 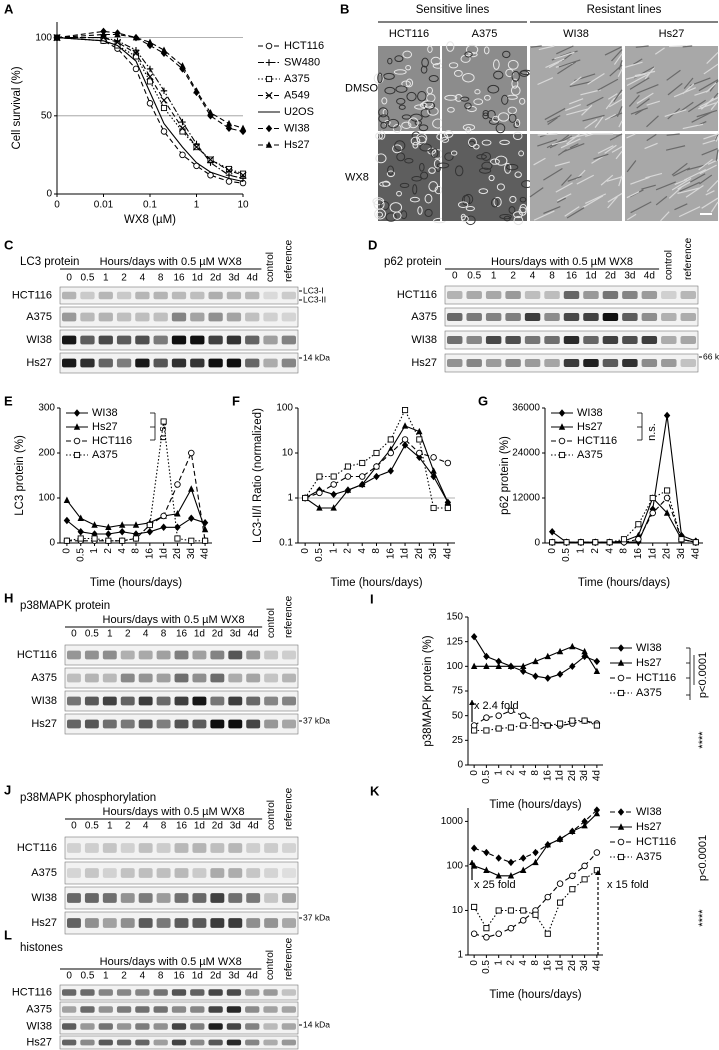 I want to click on x-tick-label: 1, so click(x=498, y=773).